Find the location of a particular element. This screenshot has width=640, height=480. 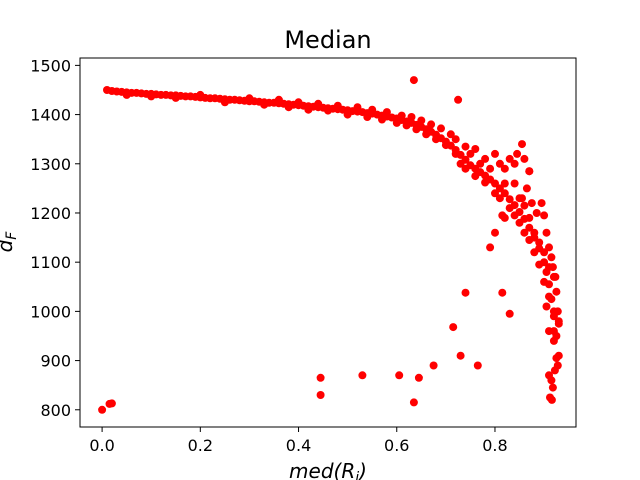

y-axis-label-main: d is located at coordinates (8, 245).